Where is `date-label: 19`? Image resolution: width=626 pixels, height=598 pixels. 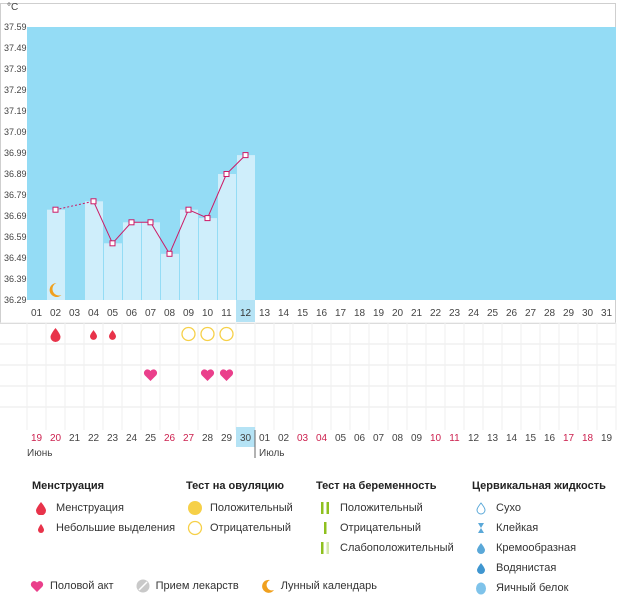 date-label: 19 is located at coordinates (607, 438).